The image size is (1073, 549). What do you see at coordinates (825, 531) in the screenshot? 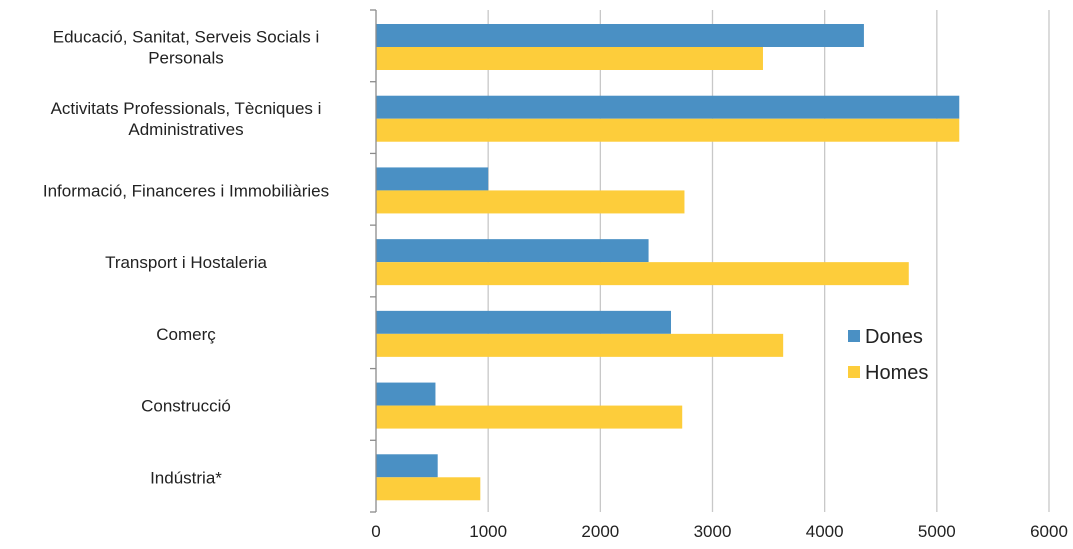
I see `x-tick-label: 4000` at bounding box center [825, 531].